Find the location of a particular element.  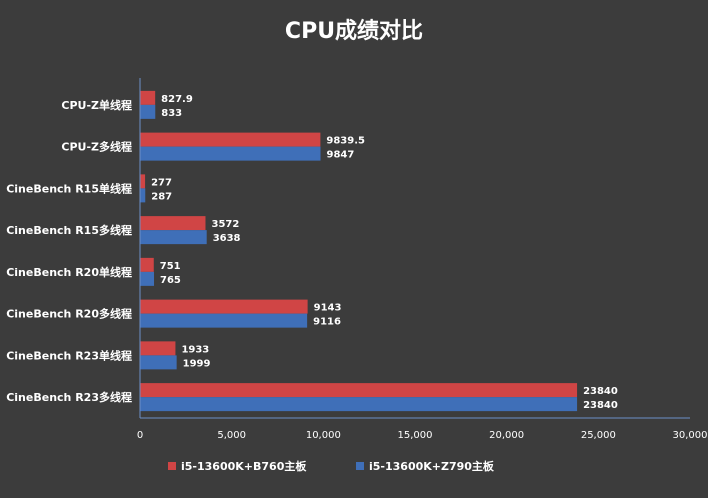

data-label: 765 is located at coordinates (170, 280).